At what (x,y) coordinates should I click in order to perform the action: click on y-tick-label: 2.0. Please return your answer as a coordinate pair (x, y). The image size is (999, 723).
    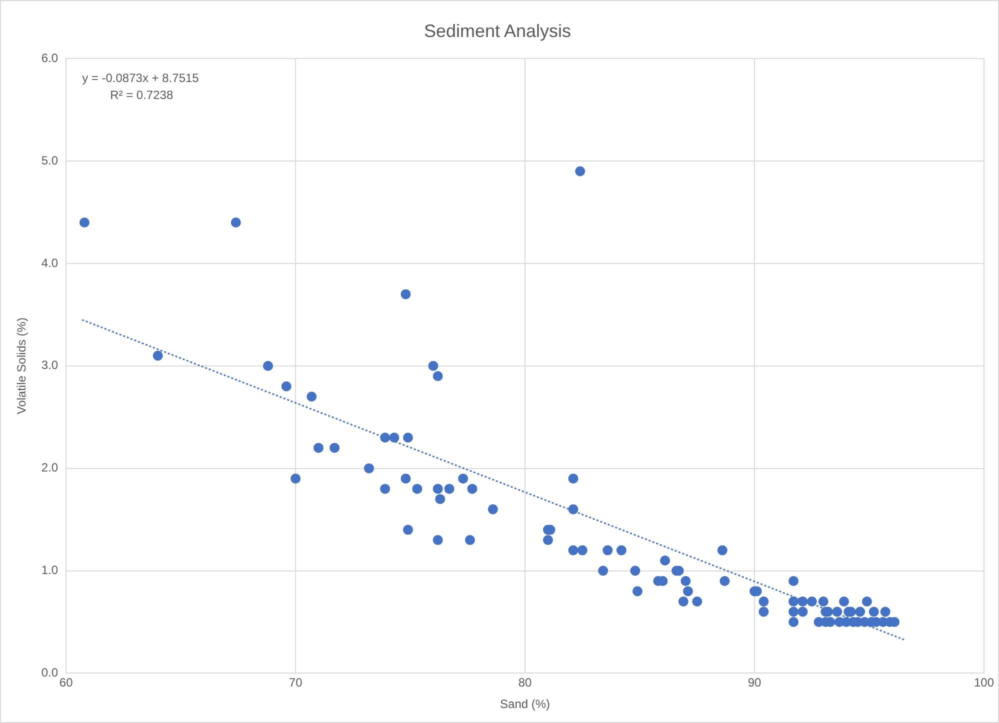
    Looking at the image, I should click on (49, 467).